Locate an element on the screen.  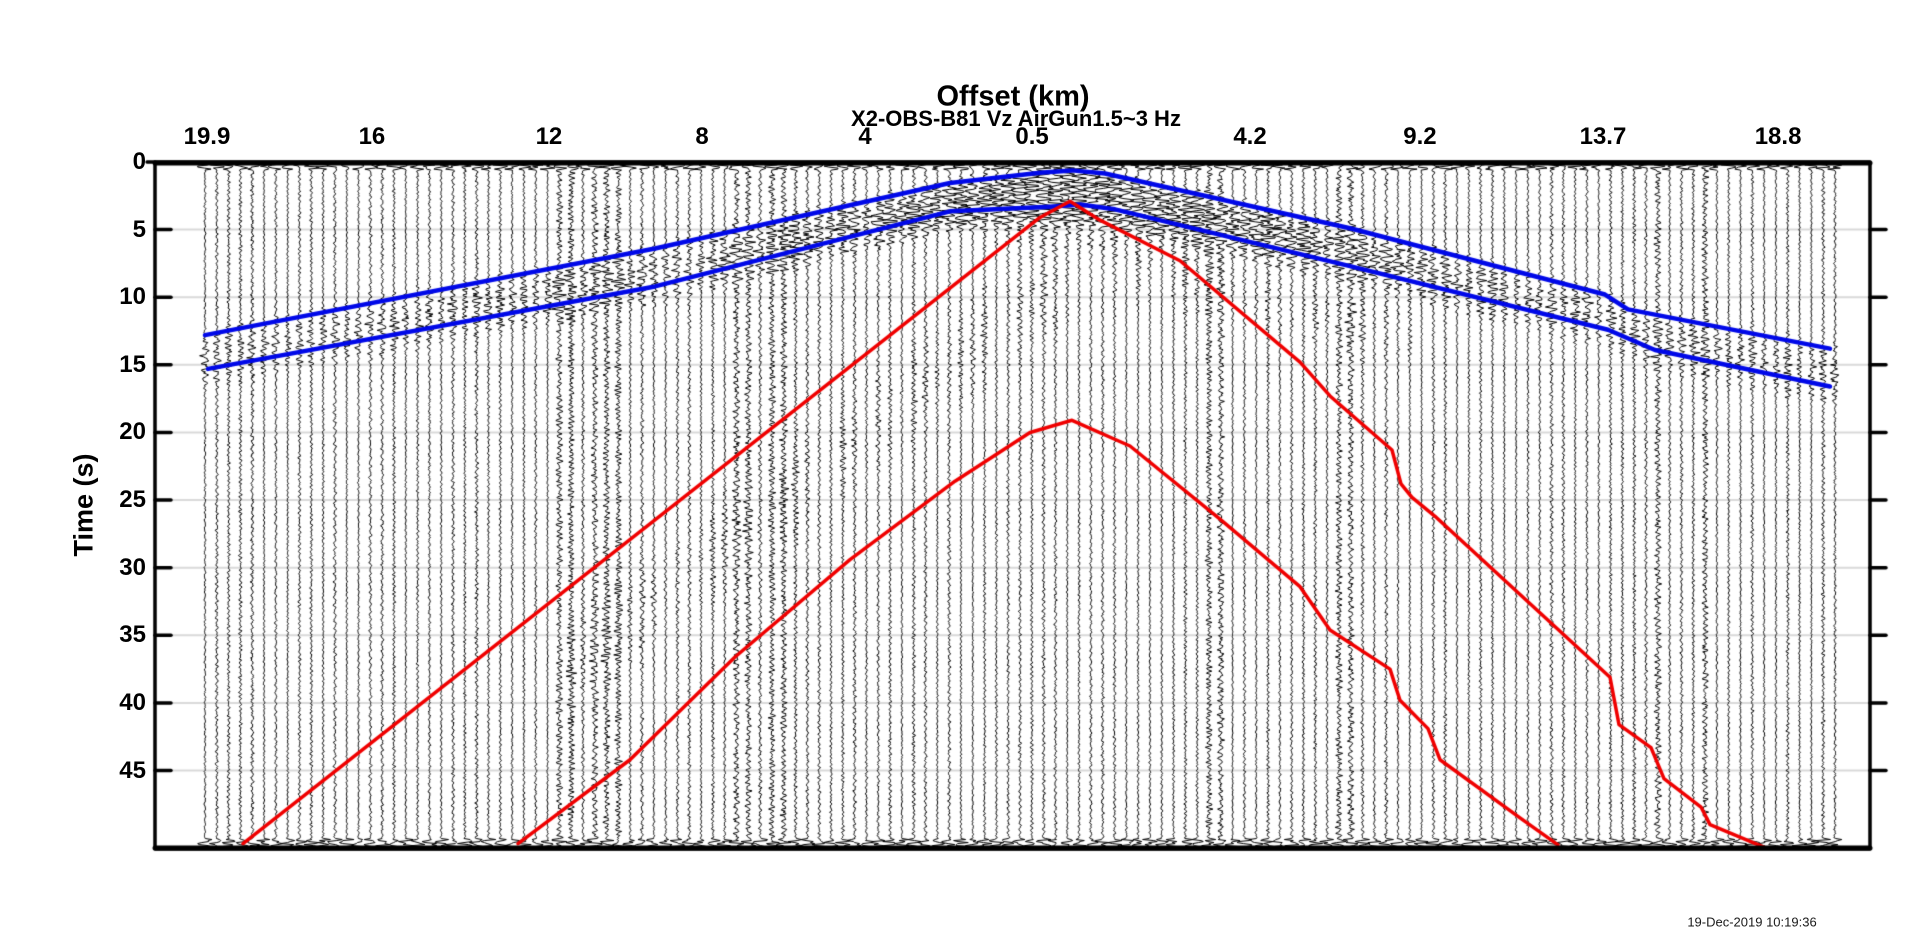
x-tick-label: 4 is located at coordinates (865, 136).